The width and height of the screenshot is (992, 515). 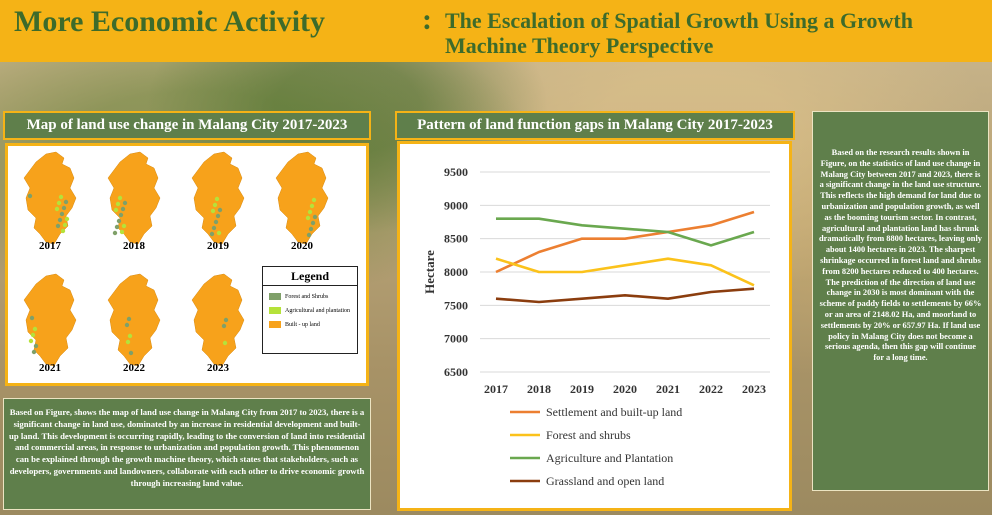 What do you see at coordinates (134, 246) in the screenshot?
I see `map-year-label: 2018` at bounding box center [134, 246].